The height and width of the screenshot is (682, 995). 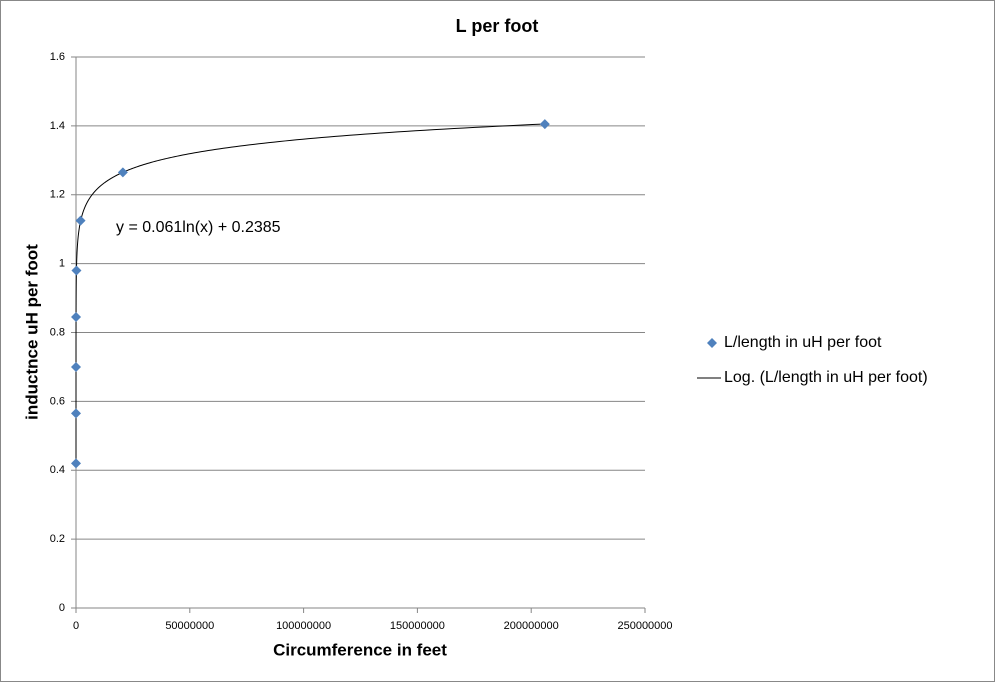 I want to click on trendline-equation: y = 0.061ln(x) + 0.2385, so click(x=198, y=227).